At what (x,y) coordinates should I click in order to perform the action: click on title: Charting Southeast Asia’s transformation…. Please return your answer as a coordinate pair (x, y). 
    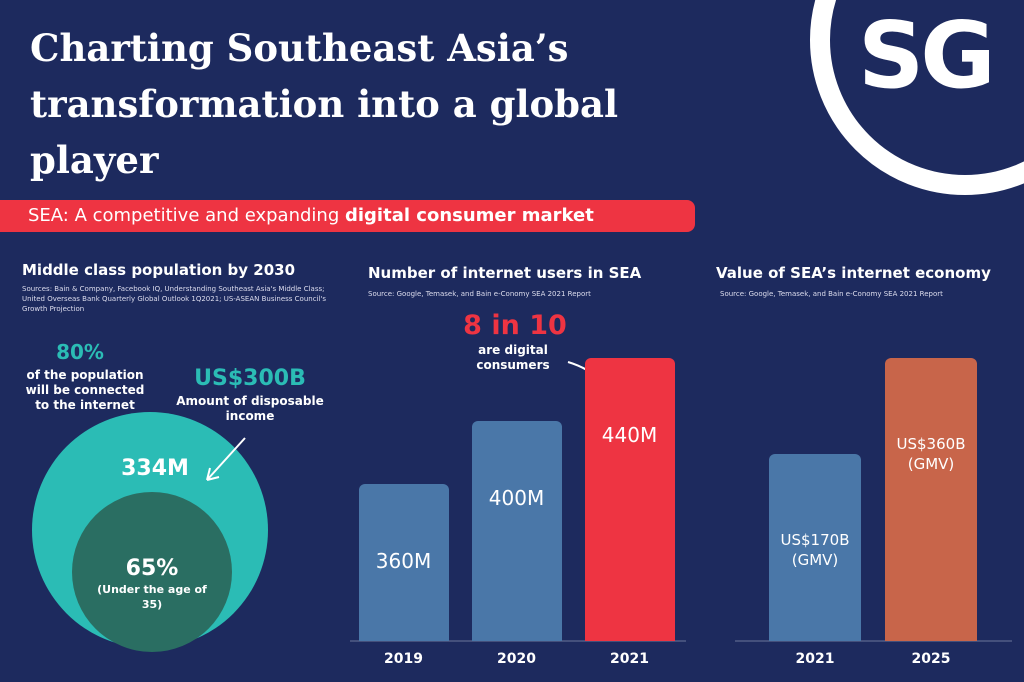
    Looking at the image, I should click on (324, 104).